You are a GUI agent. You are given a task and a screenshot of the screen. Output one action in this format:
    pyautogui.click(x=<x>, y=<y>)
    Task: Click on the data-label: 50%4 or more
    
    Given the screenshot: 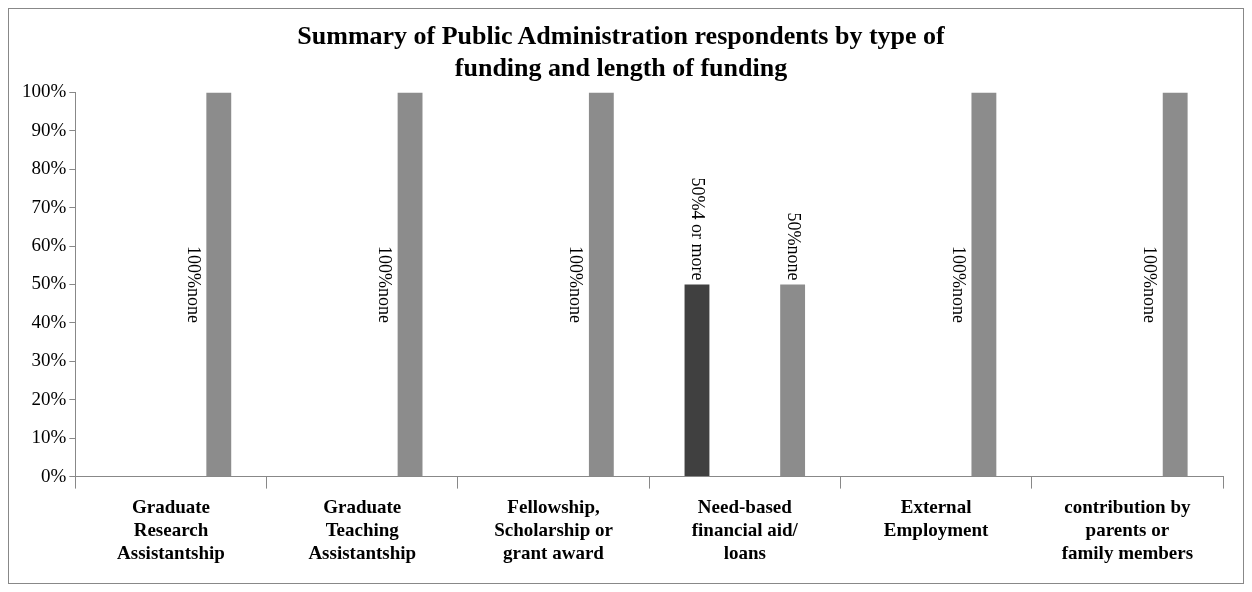 What is the action you would take?
    pyautogui.click(x=698, y=229)
    